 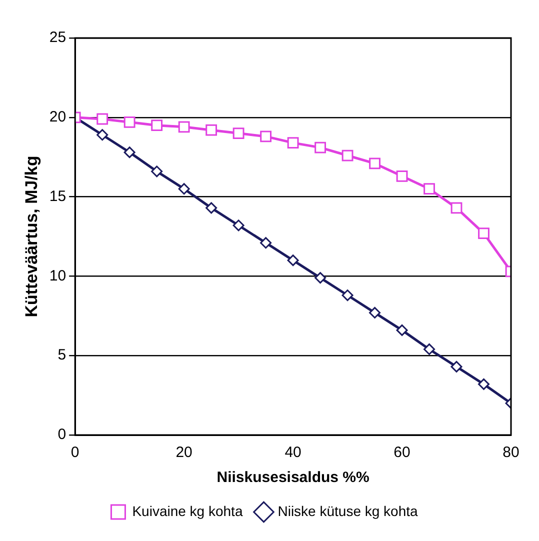 What do you see at coordinates (293, 477) in the screenshot?
I see `x-axis-title: Niiskusesisaldus %%` at bounding box center [293, 477].